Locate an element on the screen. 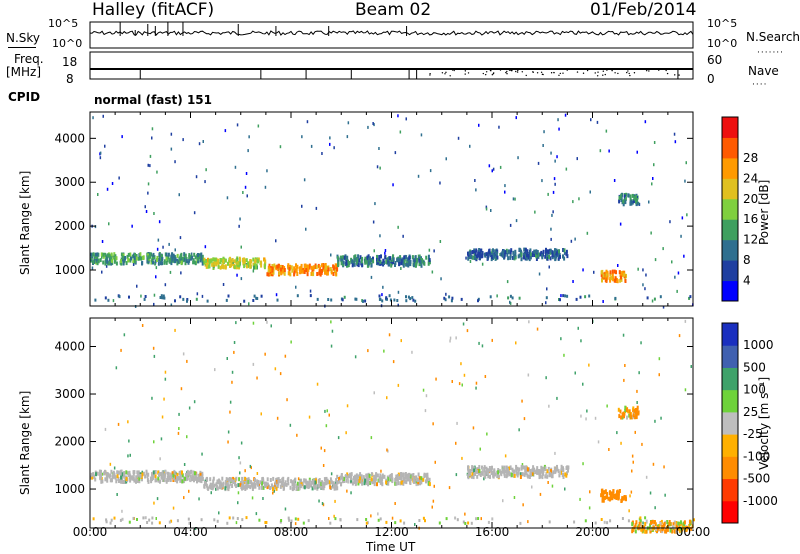 This screenshot has height=554, width=800. colorbar-cell is located at coordinates (730, 168).